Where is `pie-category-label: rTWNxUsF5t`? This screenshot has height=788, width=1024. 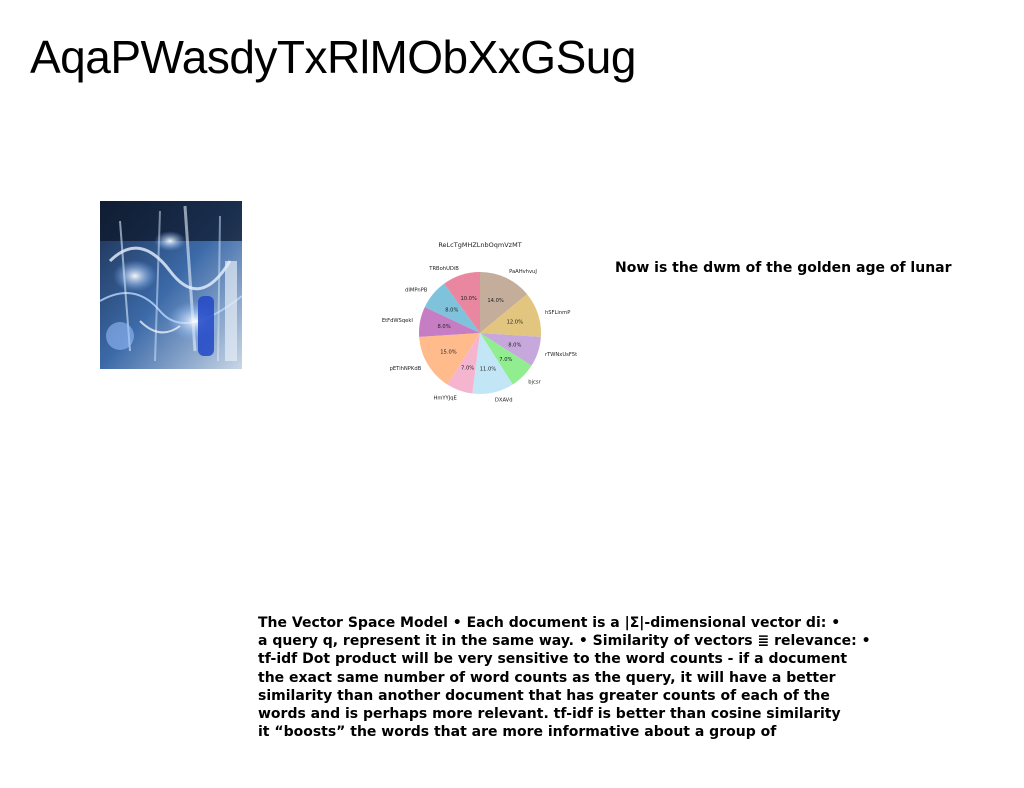 pie-category-label: rTWNxUsF5t is located at coordinates (561, 355).